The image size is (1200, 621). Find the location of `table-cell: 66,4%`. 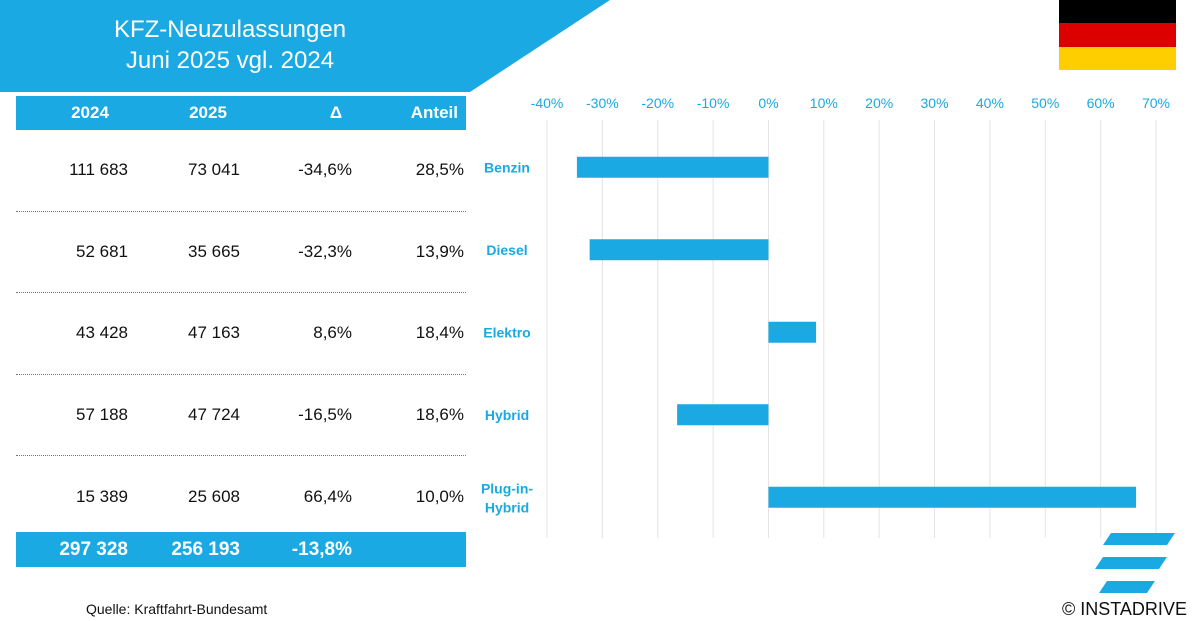

table-cell: 66,4% is located at coordinates (327, 496).